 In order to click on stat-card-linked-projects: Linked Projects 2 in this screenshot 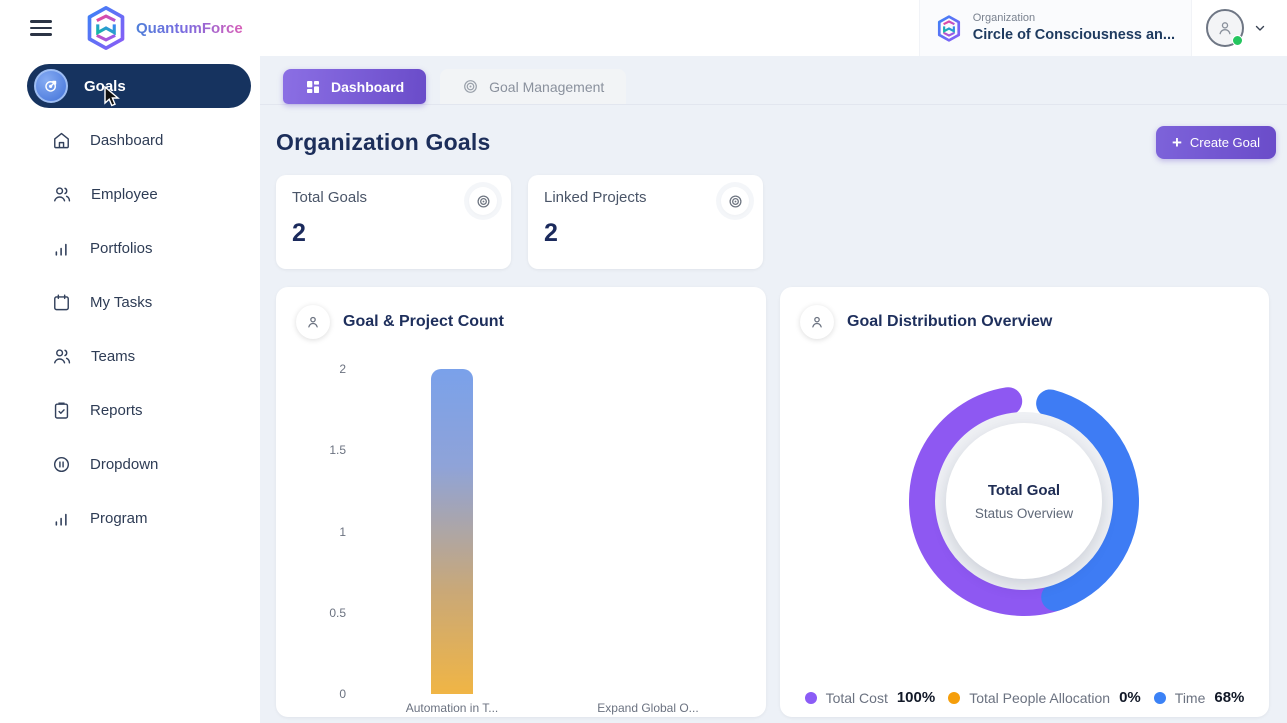, I will do `click(645, 222)`.